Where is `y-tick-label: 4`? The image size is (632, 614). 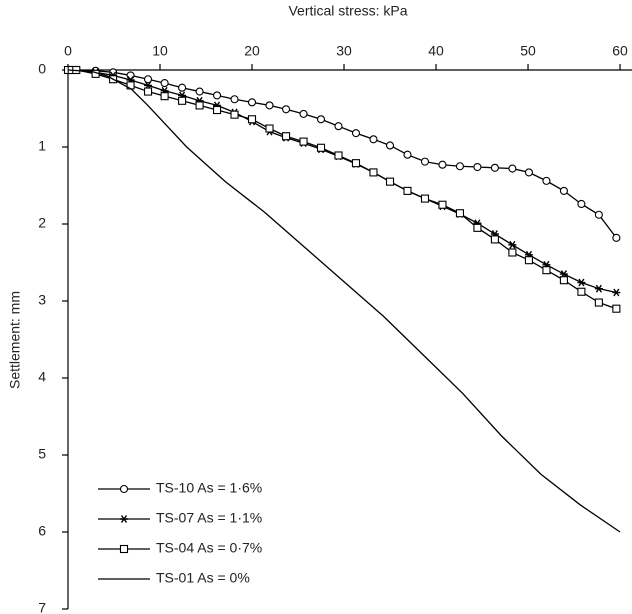
y-tick-label: 4 is located at coordinates (42, 377).